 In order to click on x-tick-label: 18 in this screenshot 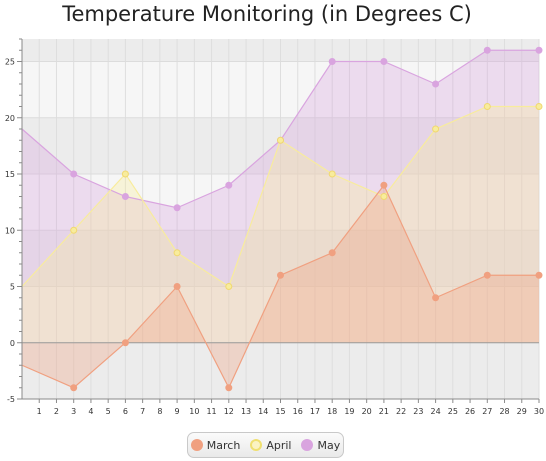, I will do `click(332, 411)`.